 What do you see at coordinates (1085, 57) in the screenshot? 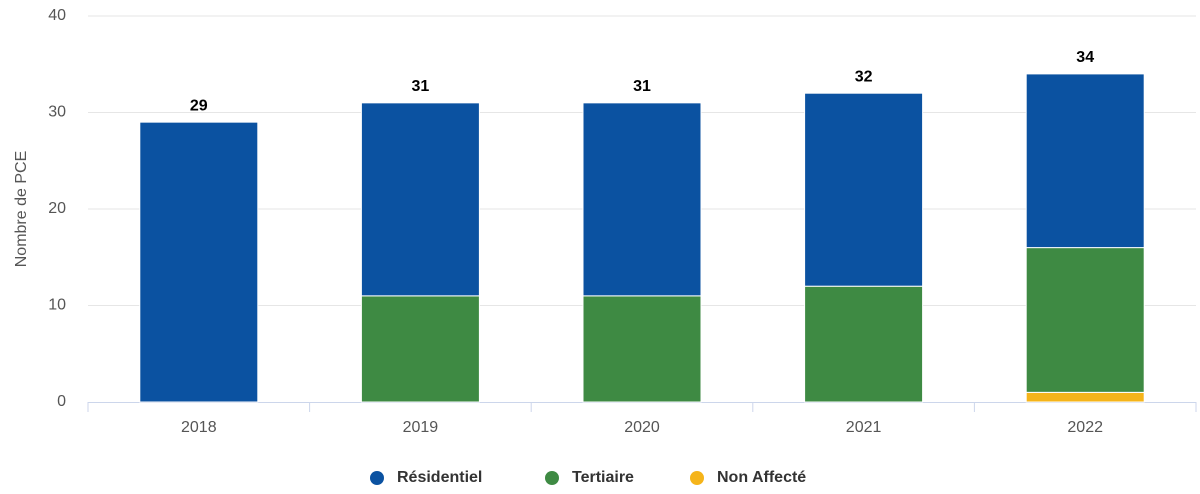
I see `total-label: 34` at bounding box center [1085, 57].